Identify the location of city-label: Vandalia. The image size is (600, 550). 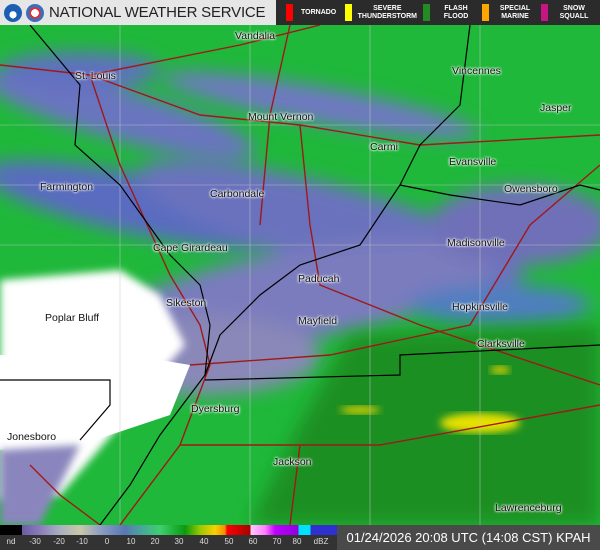
(255, 36).